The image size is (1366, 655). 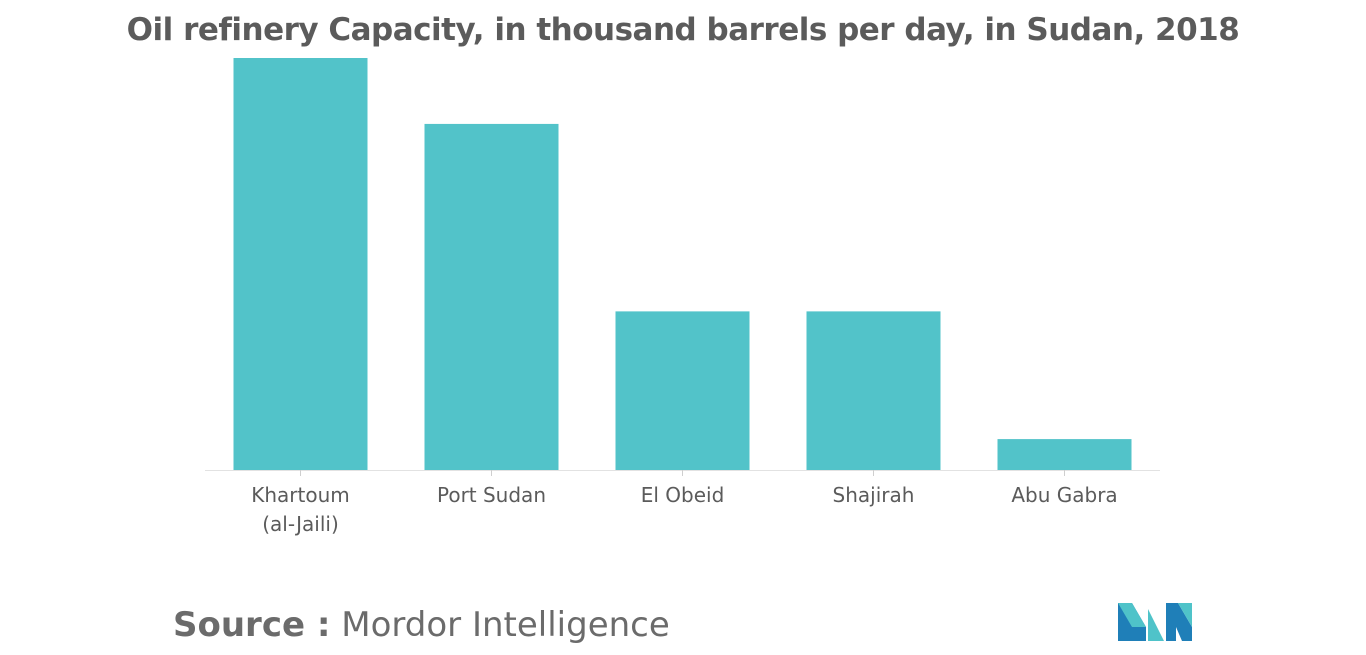 What do you see at coordinates (300, 509) in the screenshot?
I see `x-tick-label: Khartoum (al-Jaili)` at bounding box center [300, 509].